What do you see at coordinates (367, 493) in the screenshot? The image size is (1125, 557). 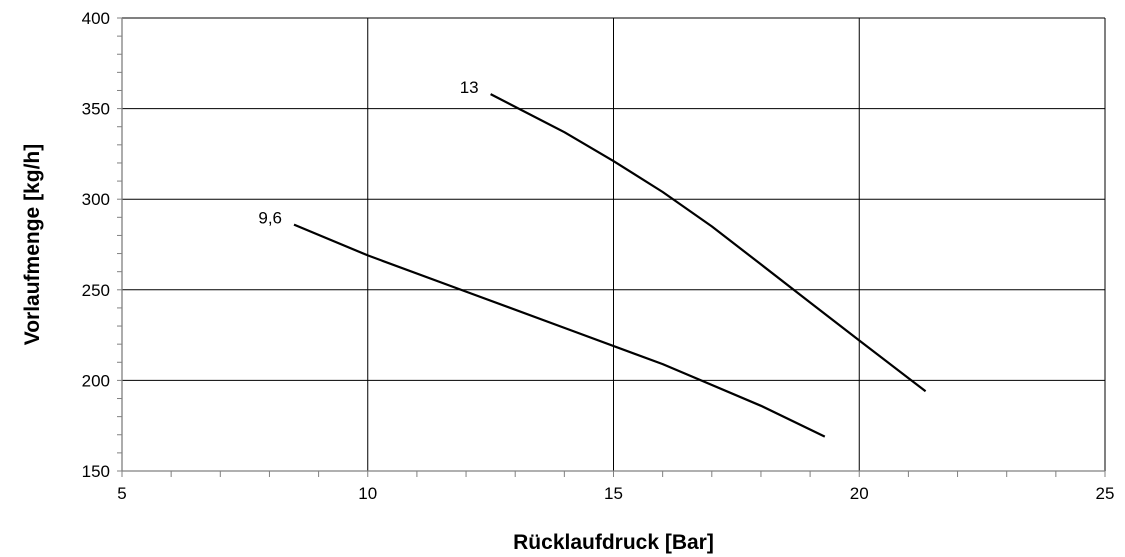 I see `x-tick-label: 10` at bounding box center [367, 493].